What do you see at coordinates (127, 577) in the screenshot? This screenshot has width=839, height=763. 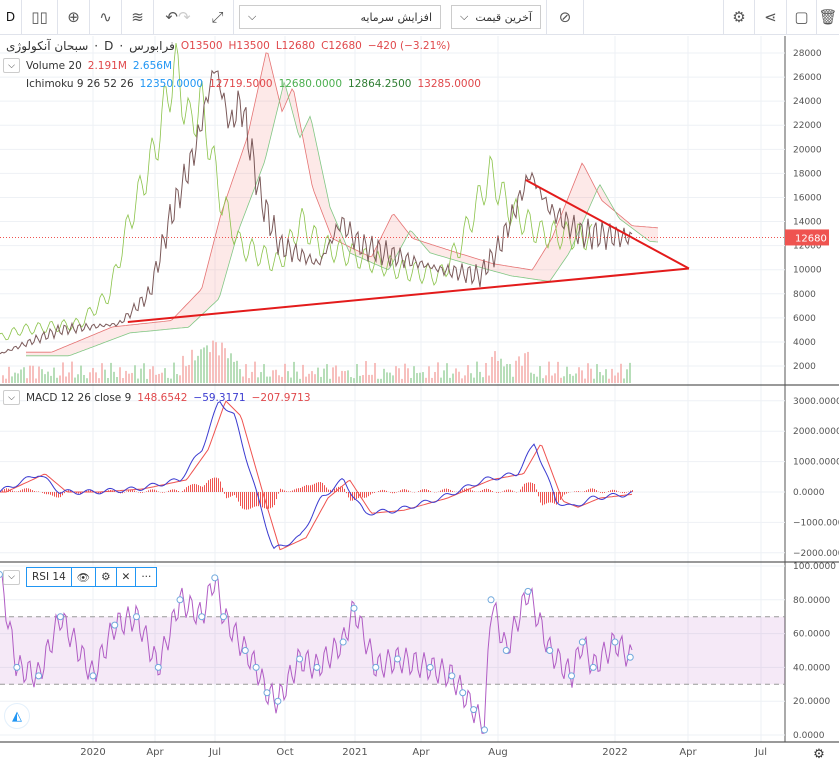 I see `close-icon: ✕` at bounding box center [127, 577].